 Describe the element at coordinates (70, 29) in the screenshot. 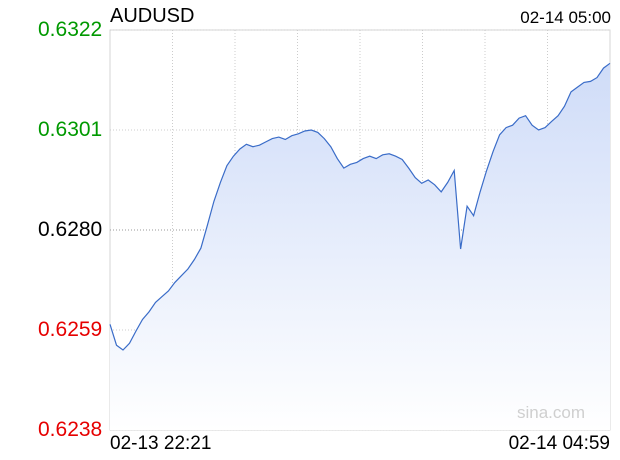

I see `y-tick-label: 0.6322` at that location.